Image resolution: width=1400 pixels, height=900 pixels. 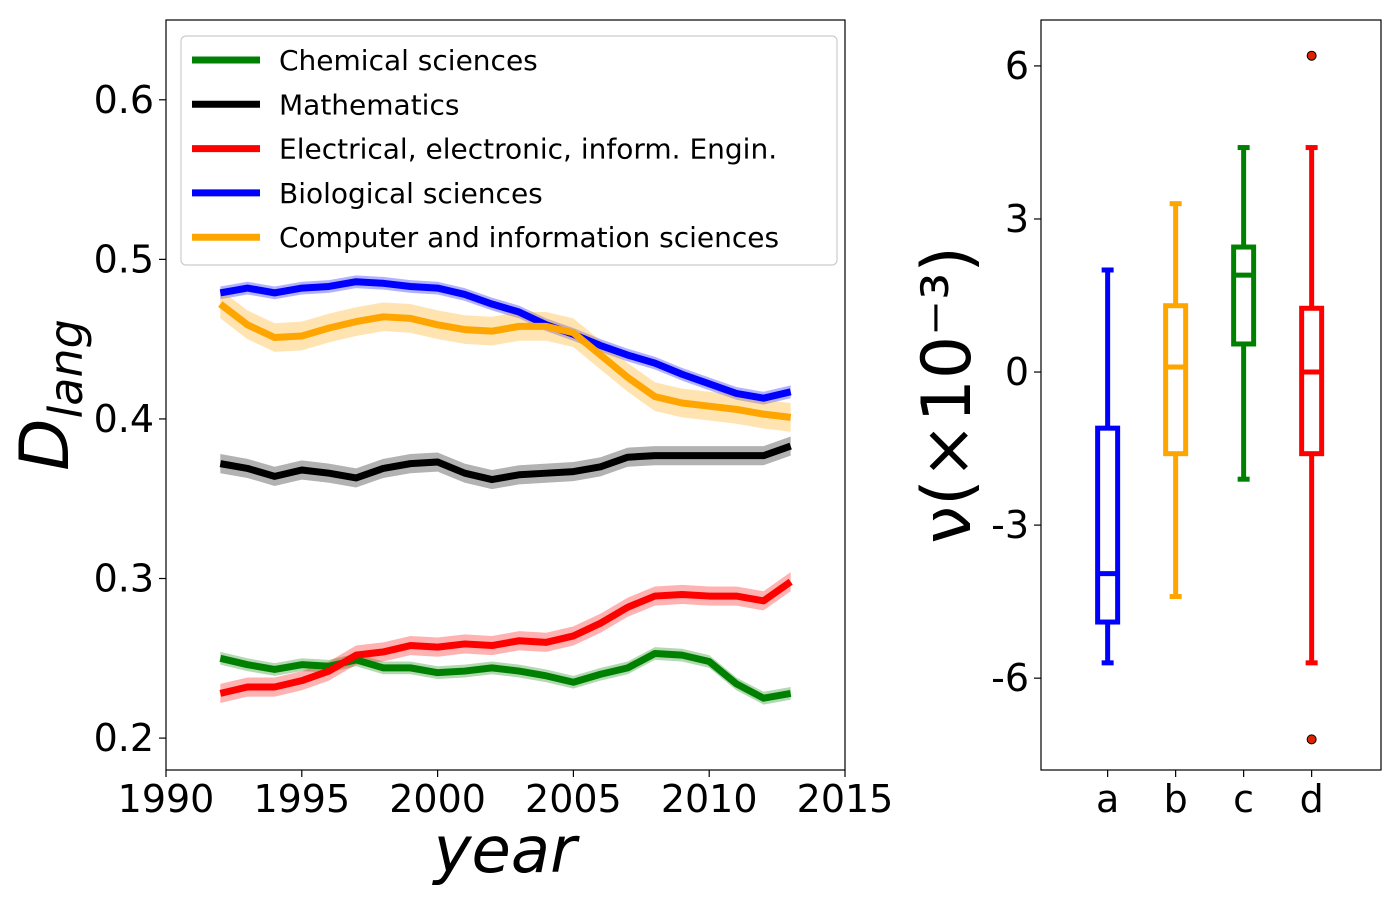 I want to click on series-line-biological-sciences, so click(x=505, y=340).